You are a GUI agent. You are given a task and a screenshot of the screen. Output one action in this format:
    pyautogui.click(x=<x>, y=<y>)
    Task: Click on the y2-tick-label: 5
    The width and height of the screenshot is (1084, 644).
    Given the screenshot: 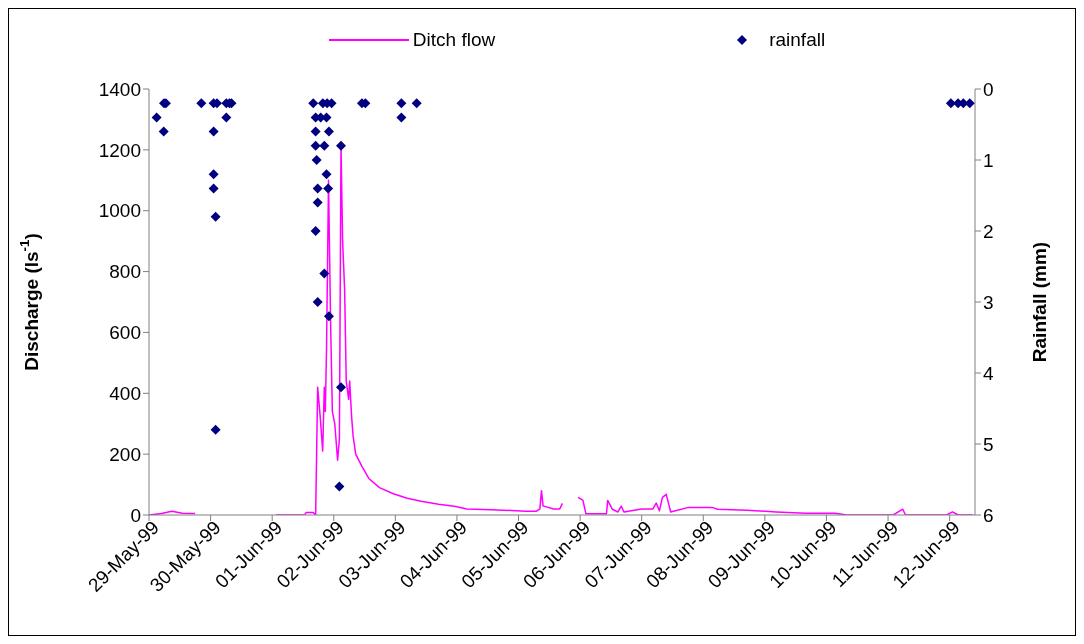 What is the action you would take?
    pyautogui.click(x=988, y=444)
    